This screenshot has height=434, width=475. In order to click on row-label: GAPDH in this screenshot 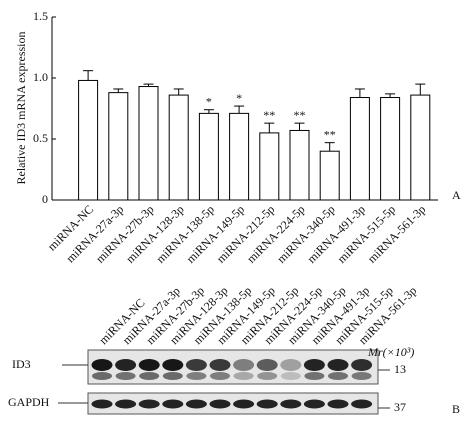, I will do `click(29, 402)`.